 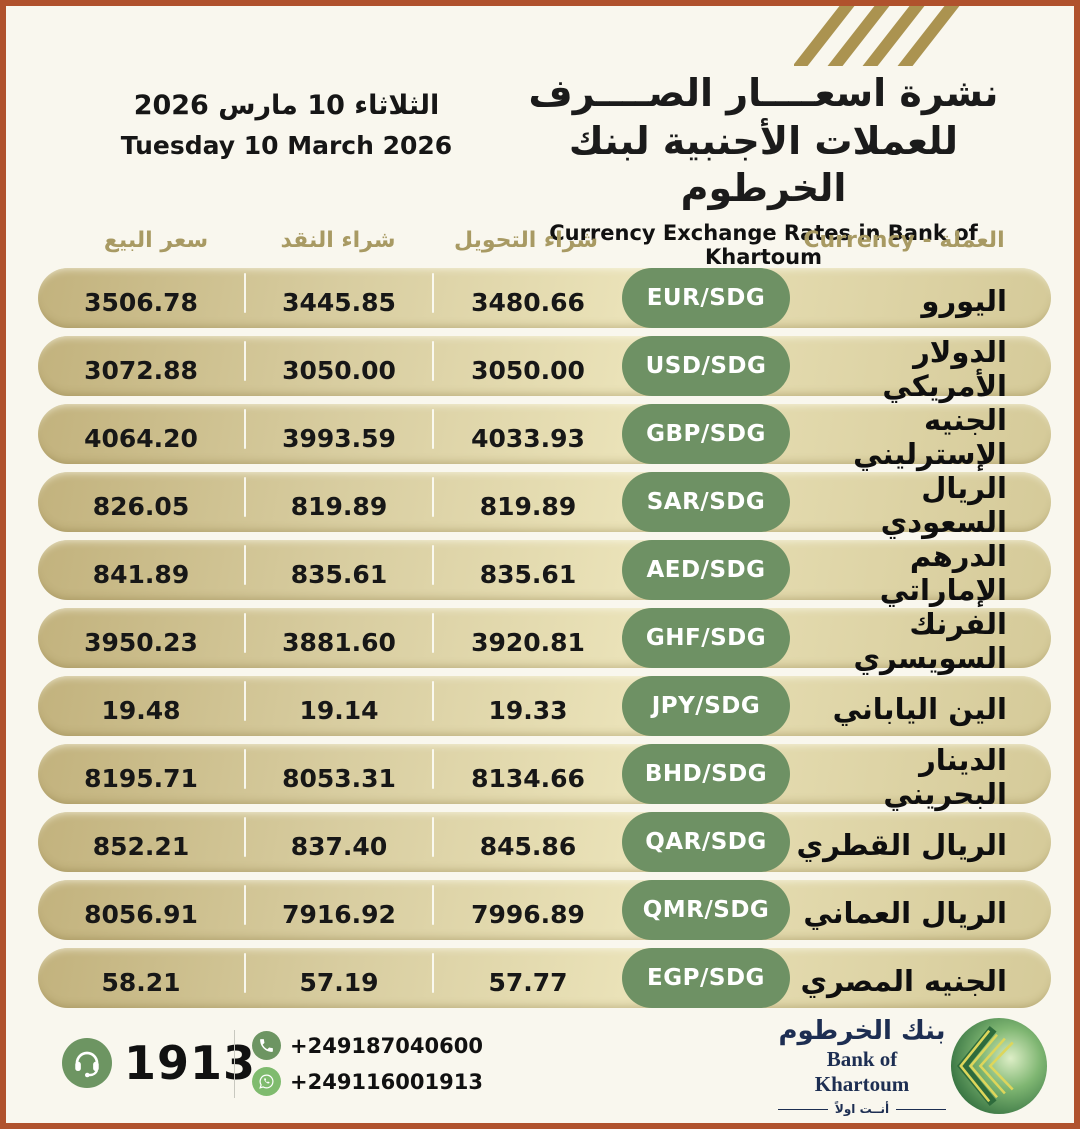 I want to click on column-header-sell: سعر البيع, so click(x=156, y=240).